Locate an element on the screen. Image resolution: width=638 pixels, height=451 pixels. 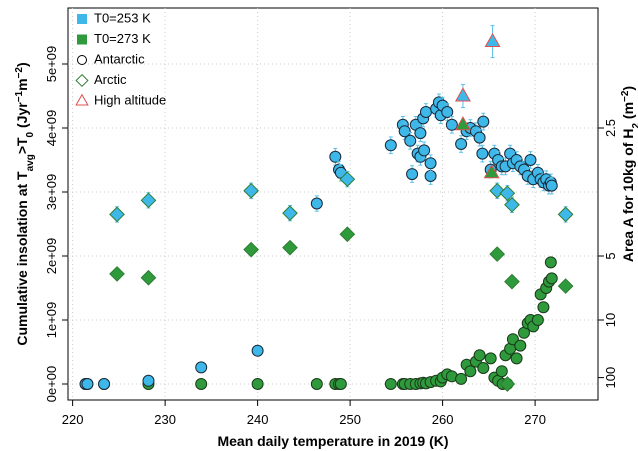
y2-axis-title-part: (m is located at coordinates (628, 112).